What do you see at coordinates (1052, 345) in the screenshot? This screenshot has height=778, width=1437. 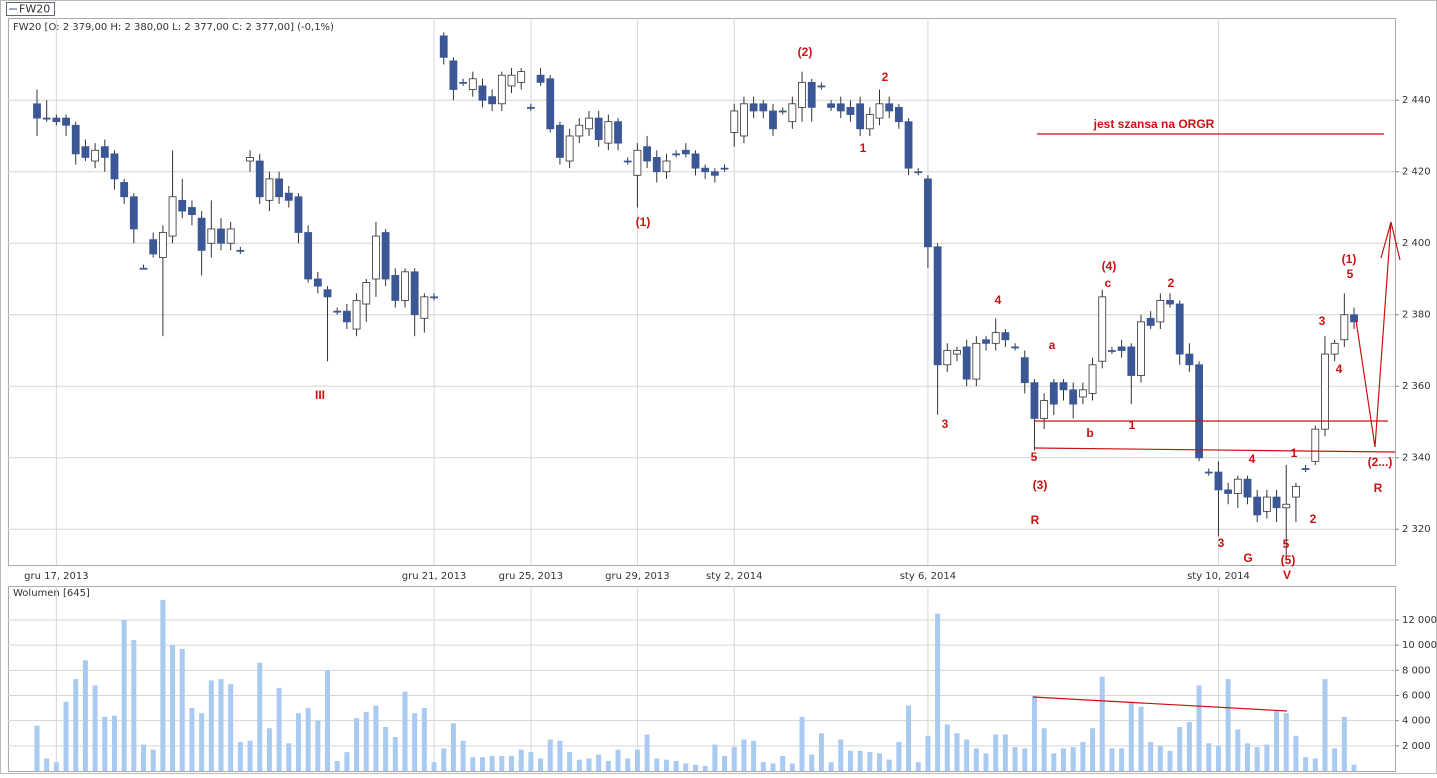 I see `annotation: a` at bounding box center [1052, 345].